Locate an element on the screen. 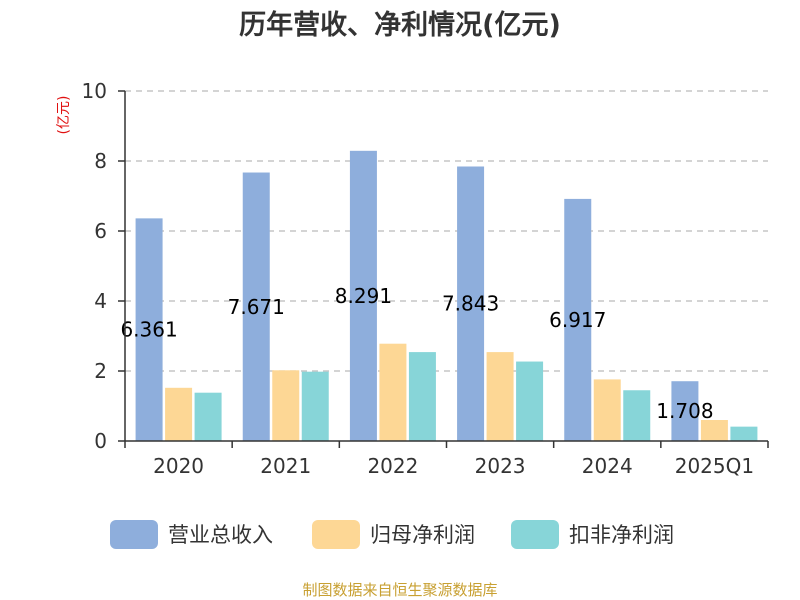 The height and width of the screenshot is (600, 800). x-tick-label: 2023 is located at coordinates (500, 466).